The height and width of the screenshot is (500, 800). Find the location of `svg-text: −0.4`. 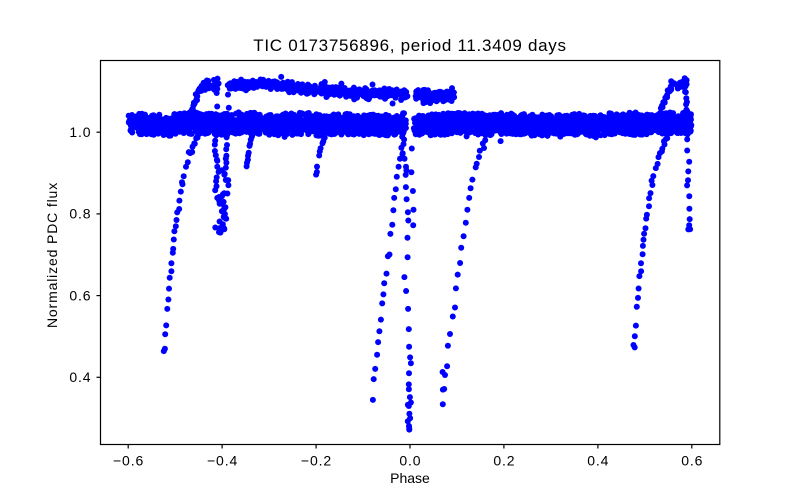

svg-text: −0.4 is located at coordinates (222, 461).